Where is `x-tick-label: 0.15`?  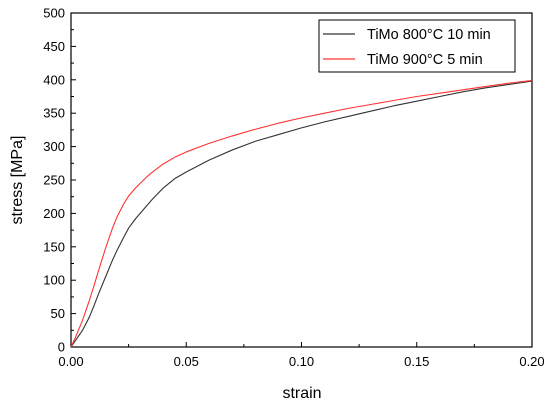 x-tick-label: 0.15 is located at coordinates (416, 361).